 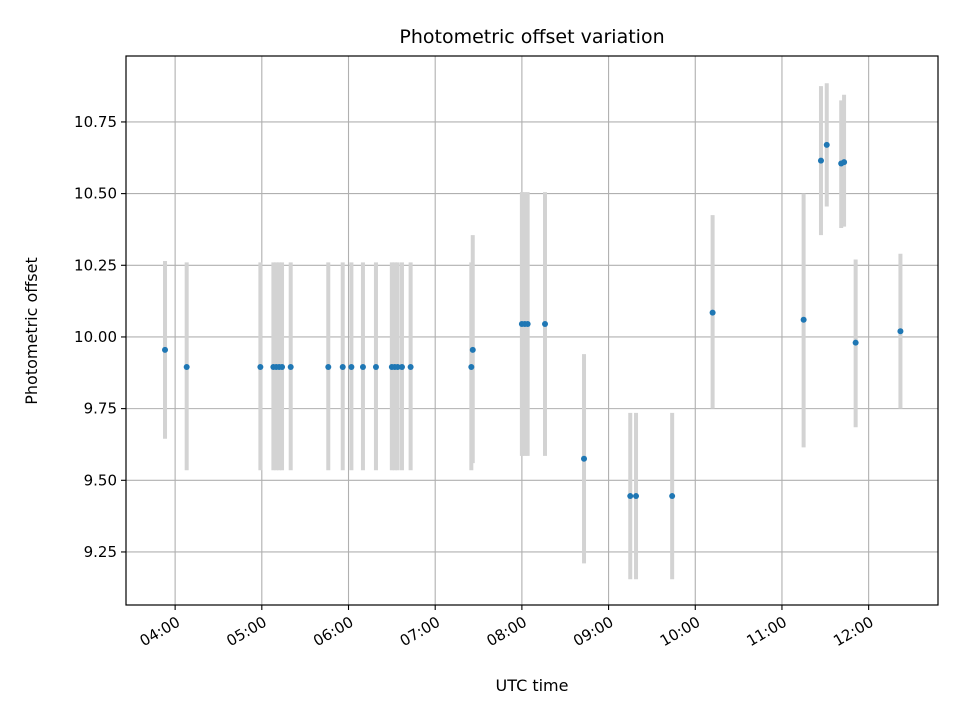 I want to click on y-axis-label: Photometric offset, so click(x=31, y=331).